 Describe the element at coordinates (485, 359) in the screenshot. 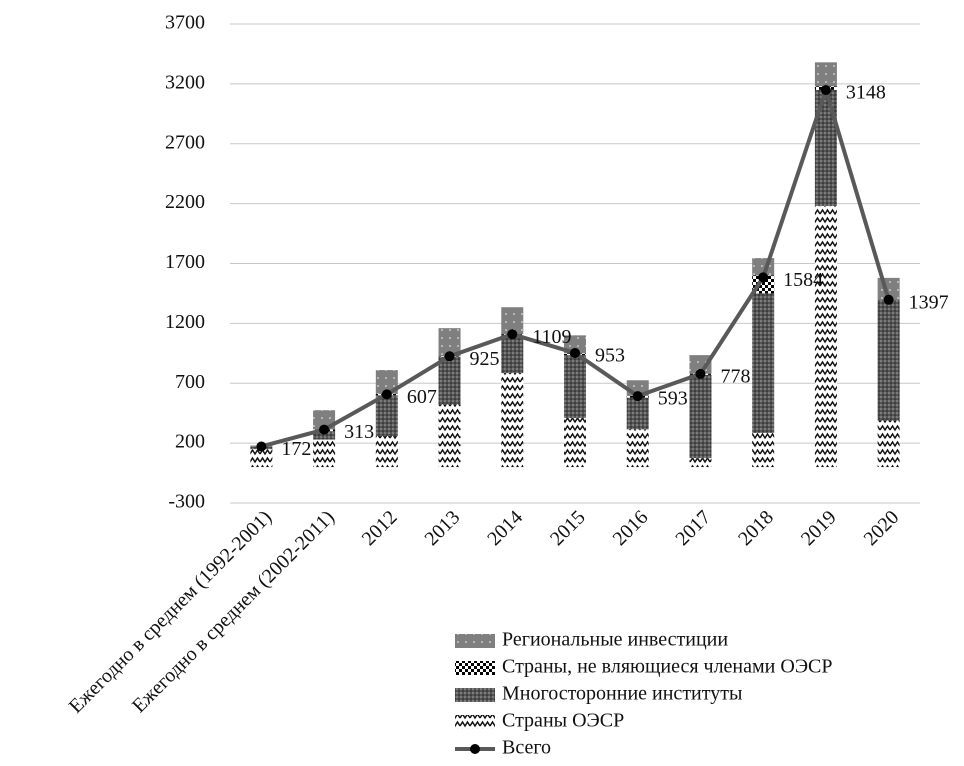

I see `data-label: 925` at that location.